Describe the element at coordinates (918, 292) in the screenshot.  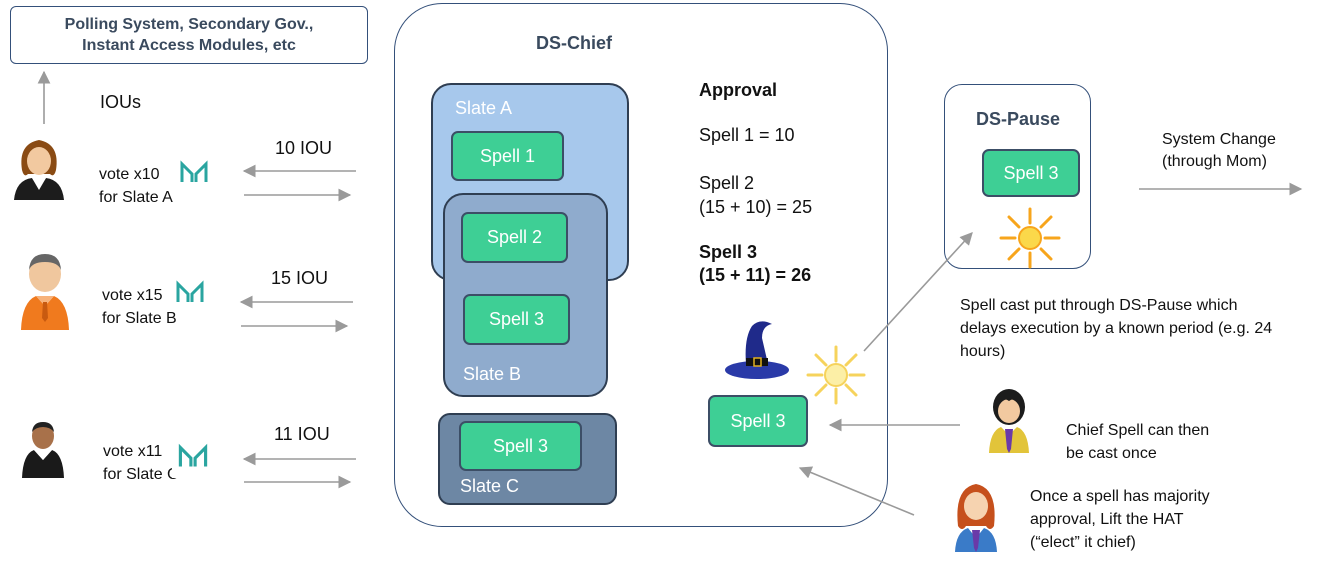
I see `arrow-to-pause` at that location.